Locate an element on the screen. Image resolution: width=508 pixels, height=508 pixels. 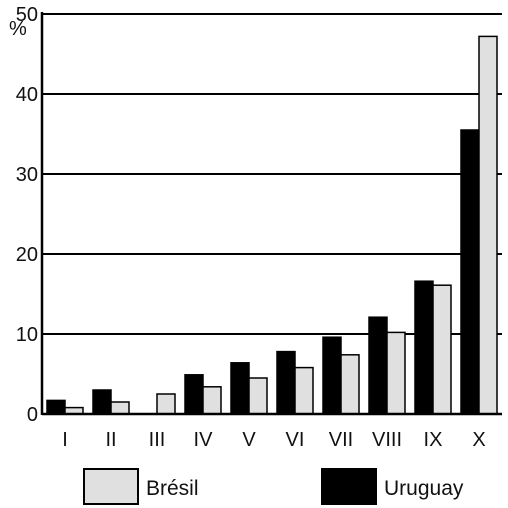
x-tick-label-vi: VI is located at coordinates (295, 440).